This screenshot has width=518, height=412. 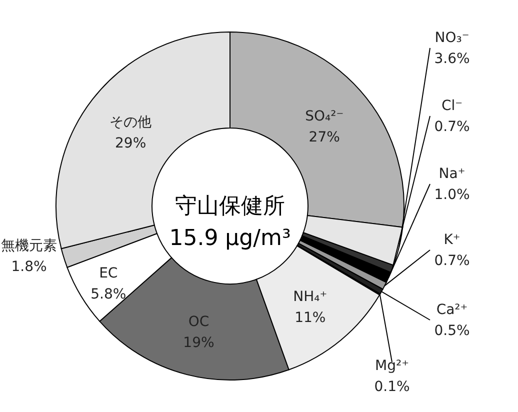 What do you see at coordinates (199, 322) in the screenshot?
I see `slice-label: OC` at bounding box center [199, 322].